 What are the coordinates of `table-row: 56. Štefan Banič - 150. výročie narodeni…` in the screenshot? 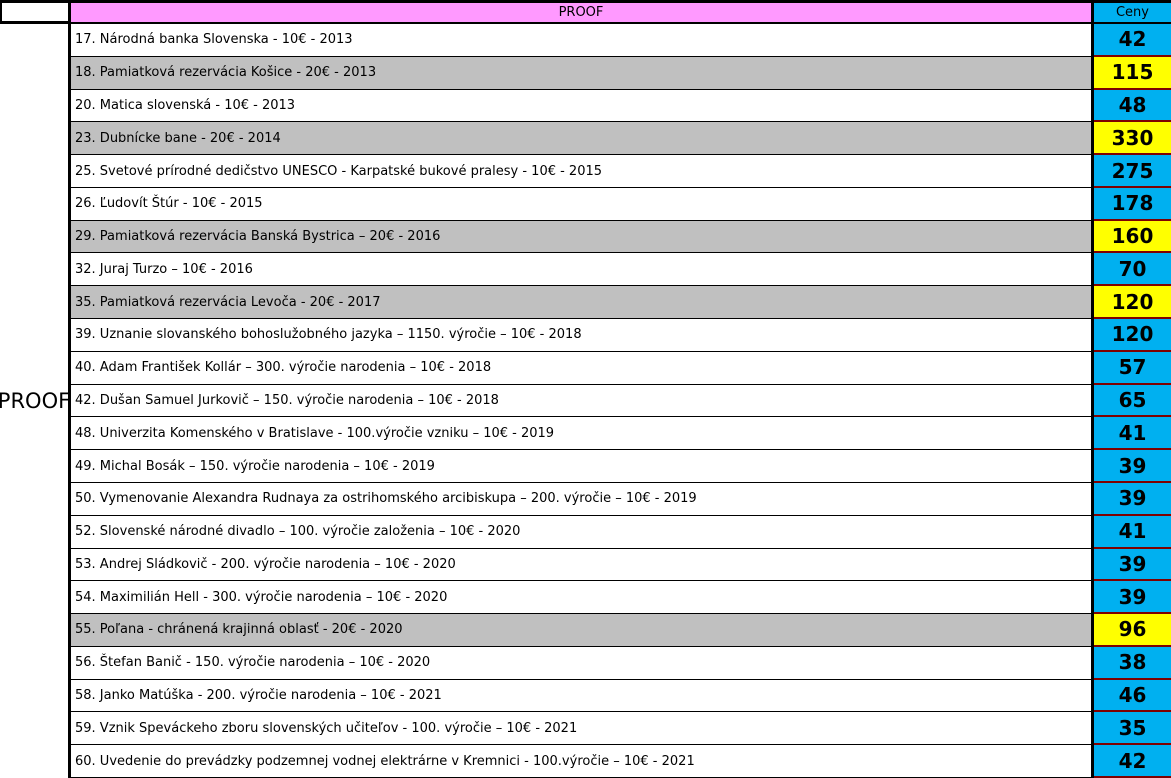 It's located at (621, 663).